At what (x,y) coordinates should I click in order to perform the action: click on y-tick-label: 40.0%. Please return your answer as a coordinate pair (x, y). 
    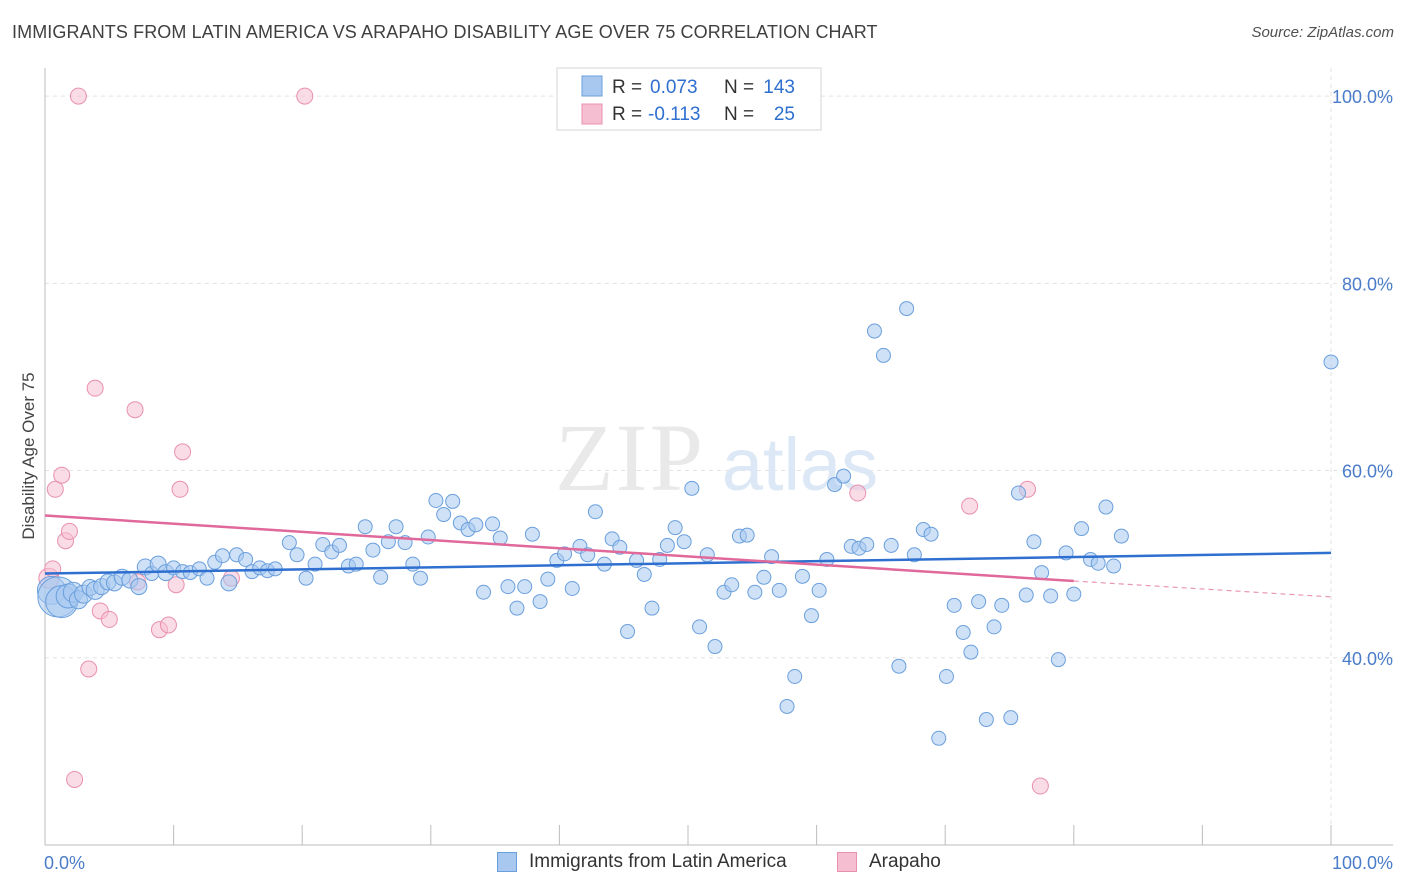
    Looking at the image, I should click on (1367, 659).